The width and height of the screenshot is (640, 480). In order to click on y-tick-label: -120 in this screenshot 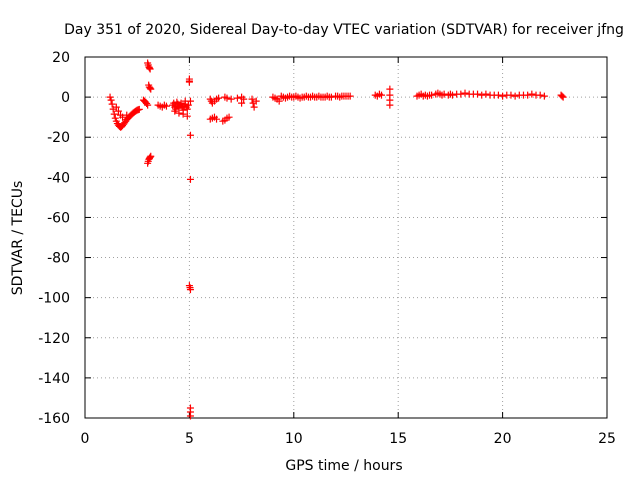, I will do `click(54, 339)`.